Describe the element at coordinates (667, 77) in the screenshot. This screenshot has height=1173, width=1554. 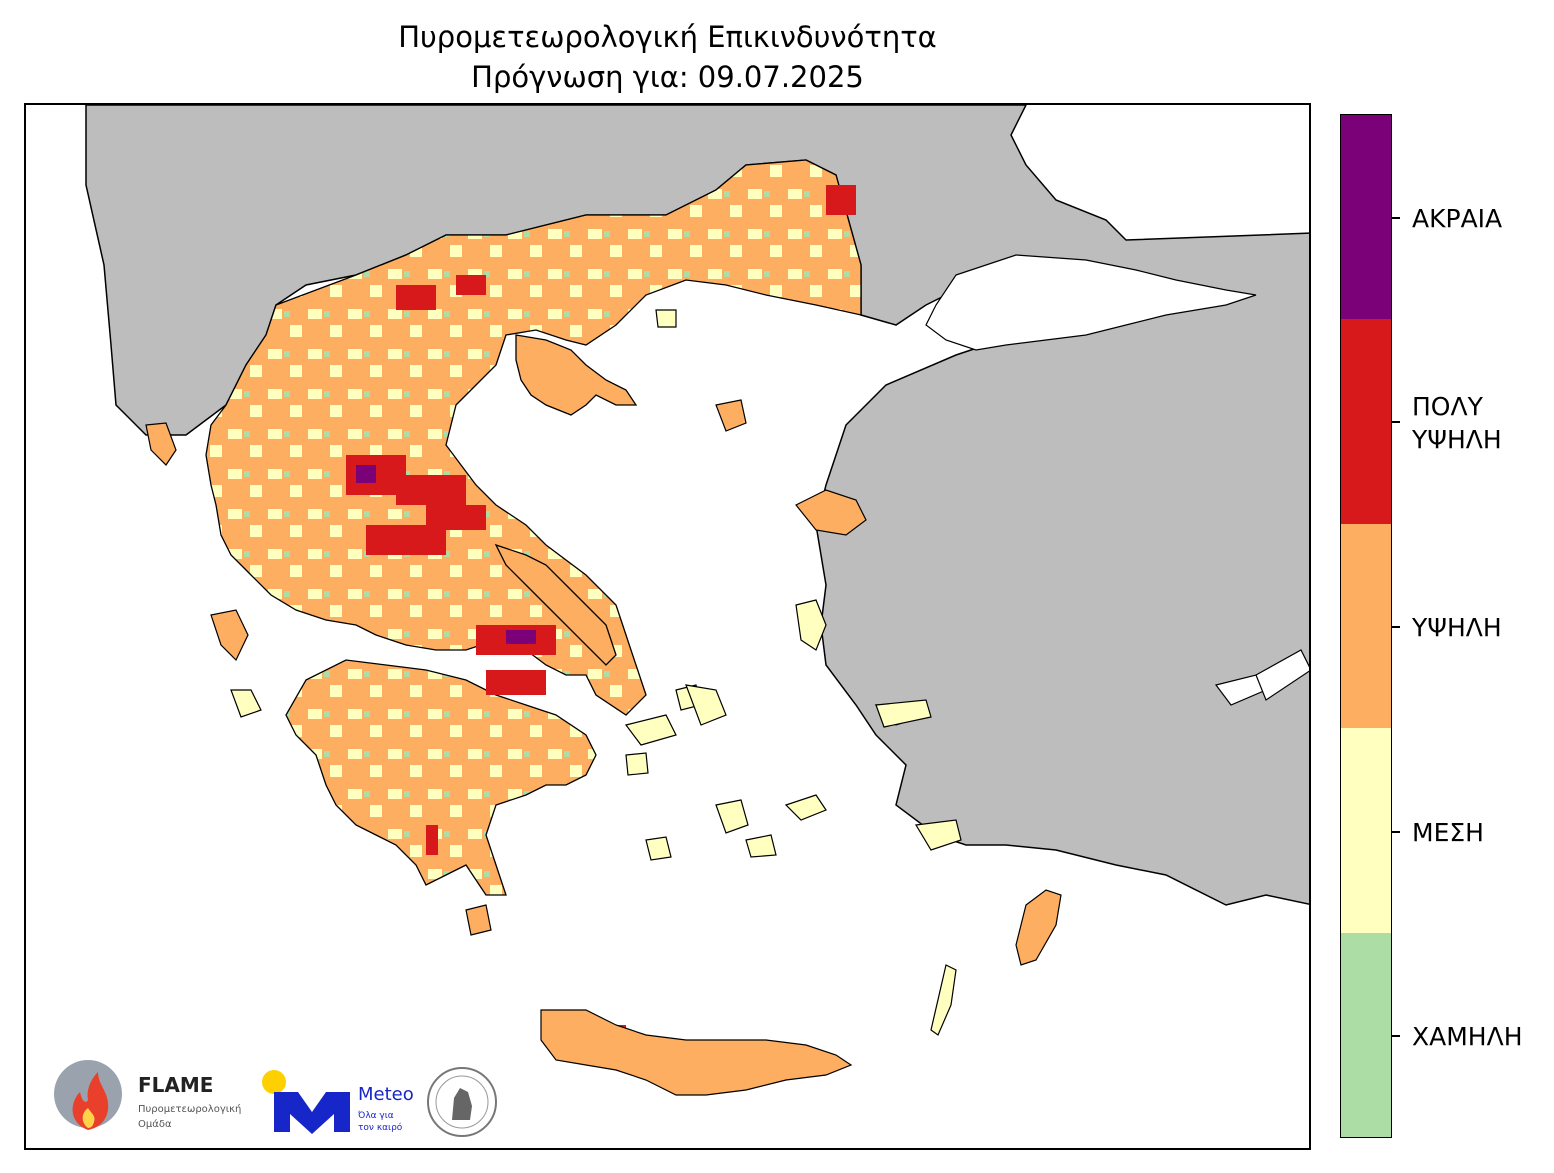
I see `map-subtitle-forecast-date: Πρόγνωση για: 09.07.2025` at that location.